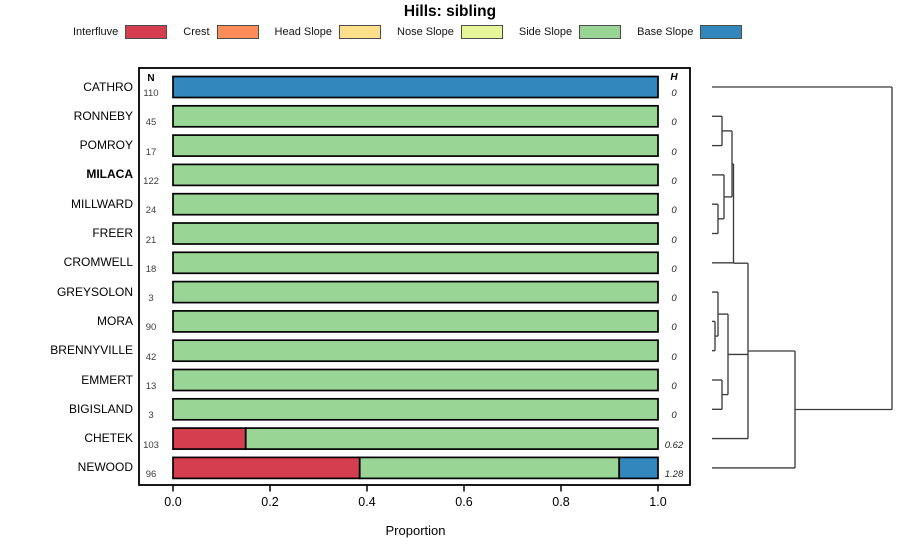 This screenshot has width=900, height=560. I want to click on n-value: 122, so click(151, 181).